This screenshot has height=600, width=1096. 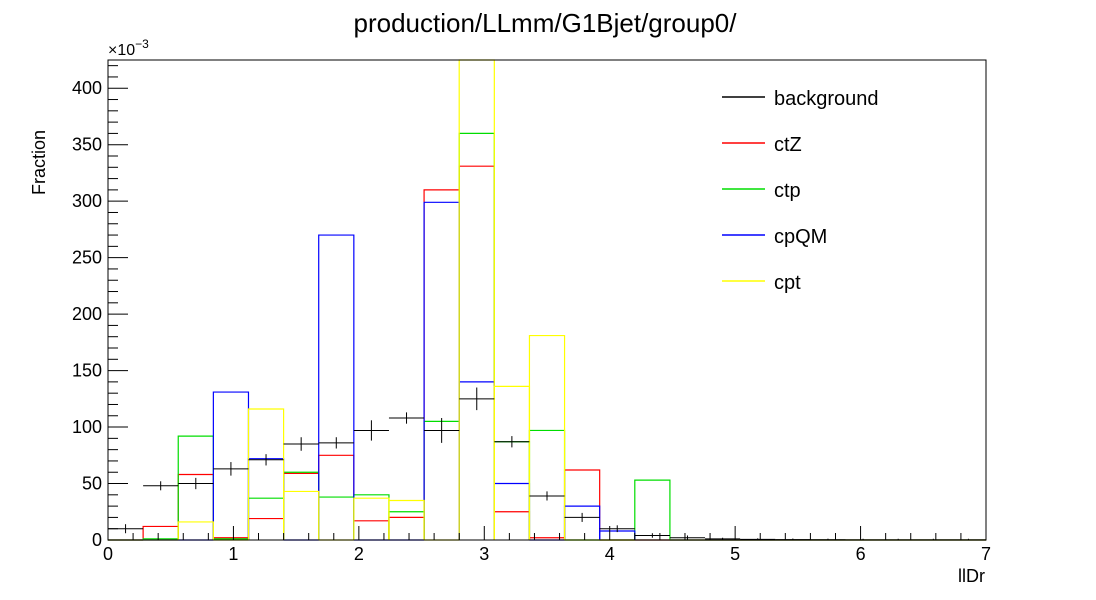 I want to click on x-tick-label: 2, so click(x=359, y=554).